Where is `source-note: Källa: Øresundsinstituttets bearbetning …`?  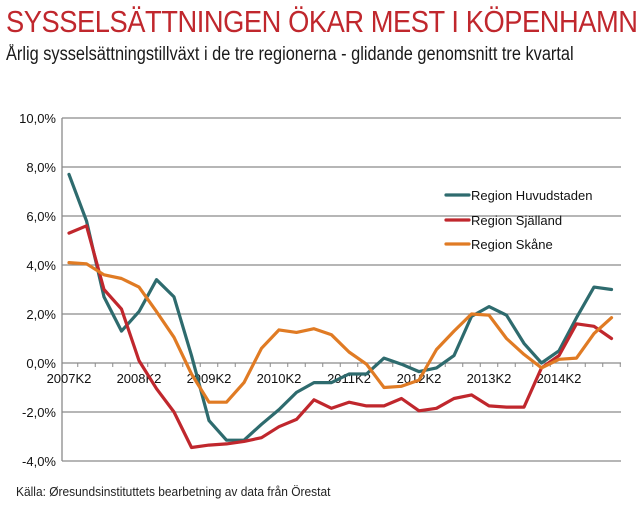
source-note: Källa: Øresundsinstituttets bearbetning … is located at coordinates (173, 491).